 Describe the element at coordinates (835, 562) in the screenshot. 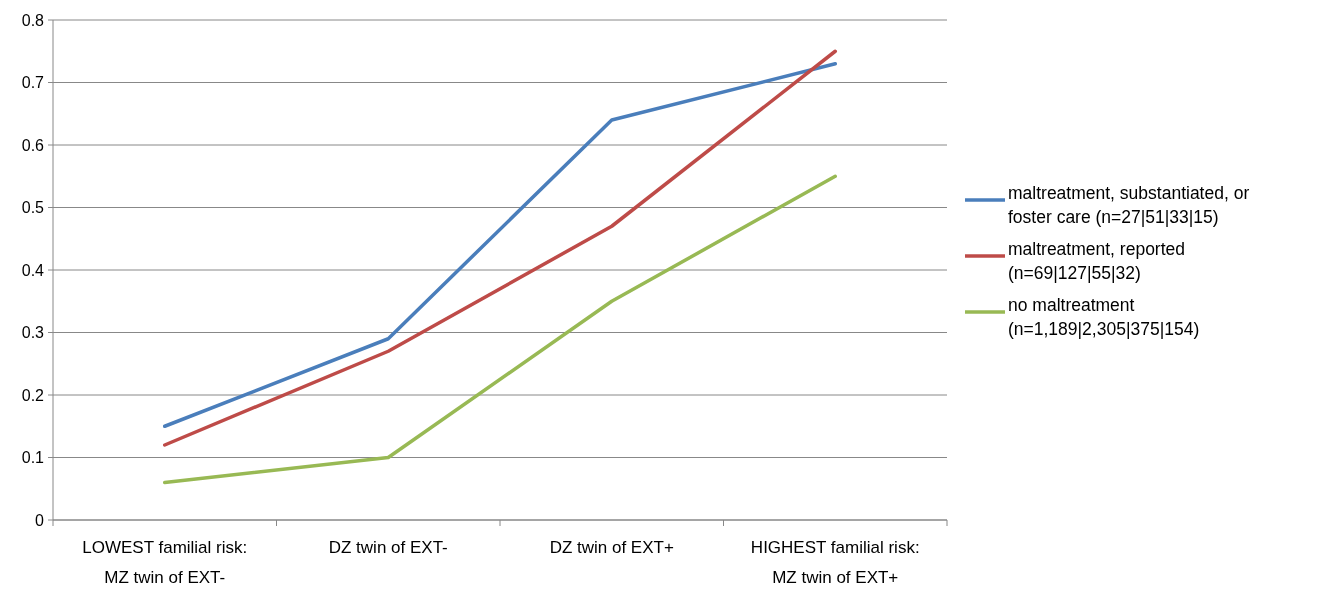

I see `x-tick-label: HIGHEST familial risk: MZ twin of EXT+` at that location.